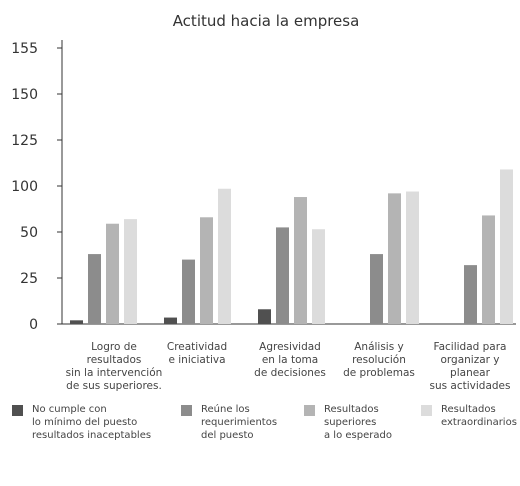 This screenshot has width=520, height=486. What do you see at coordinates (358, 422) in the screenshot?
I see `legend-label-3: Resultados superiores a lo esperado` at bounding box center [358, 422].